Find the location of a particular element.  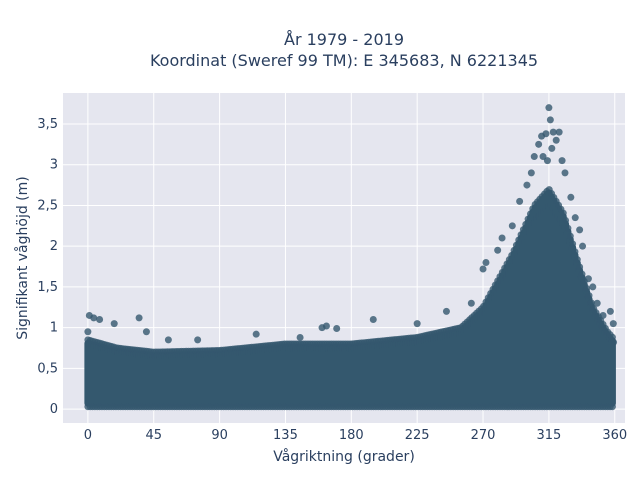

y-axis-title: Signifikant våghöjd (m) is located at coordinates (22, 257).